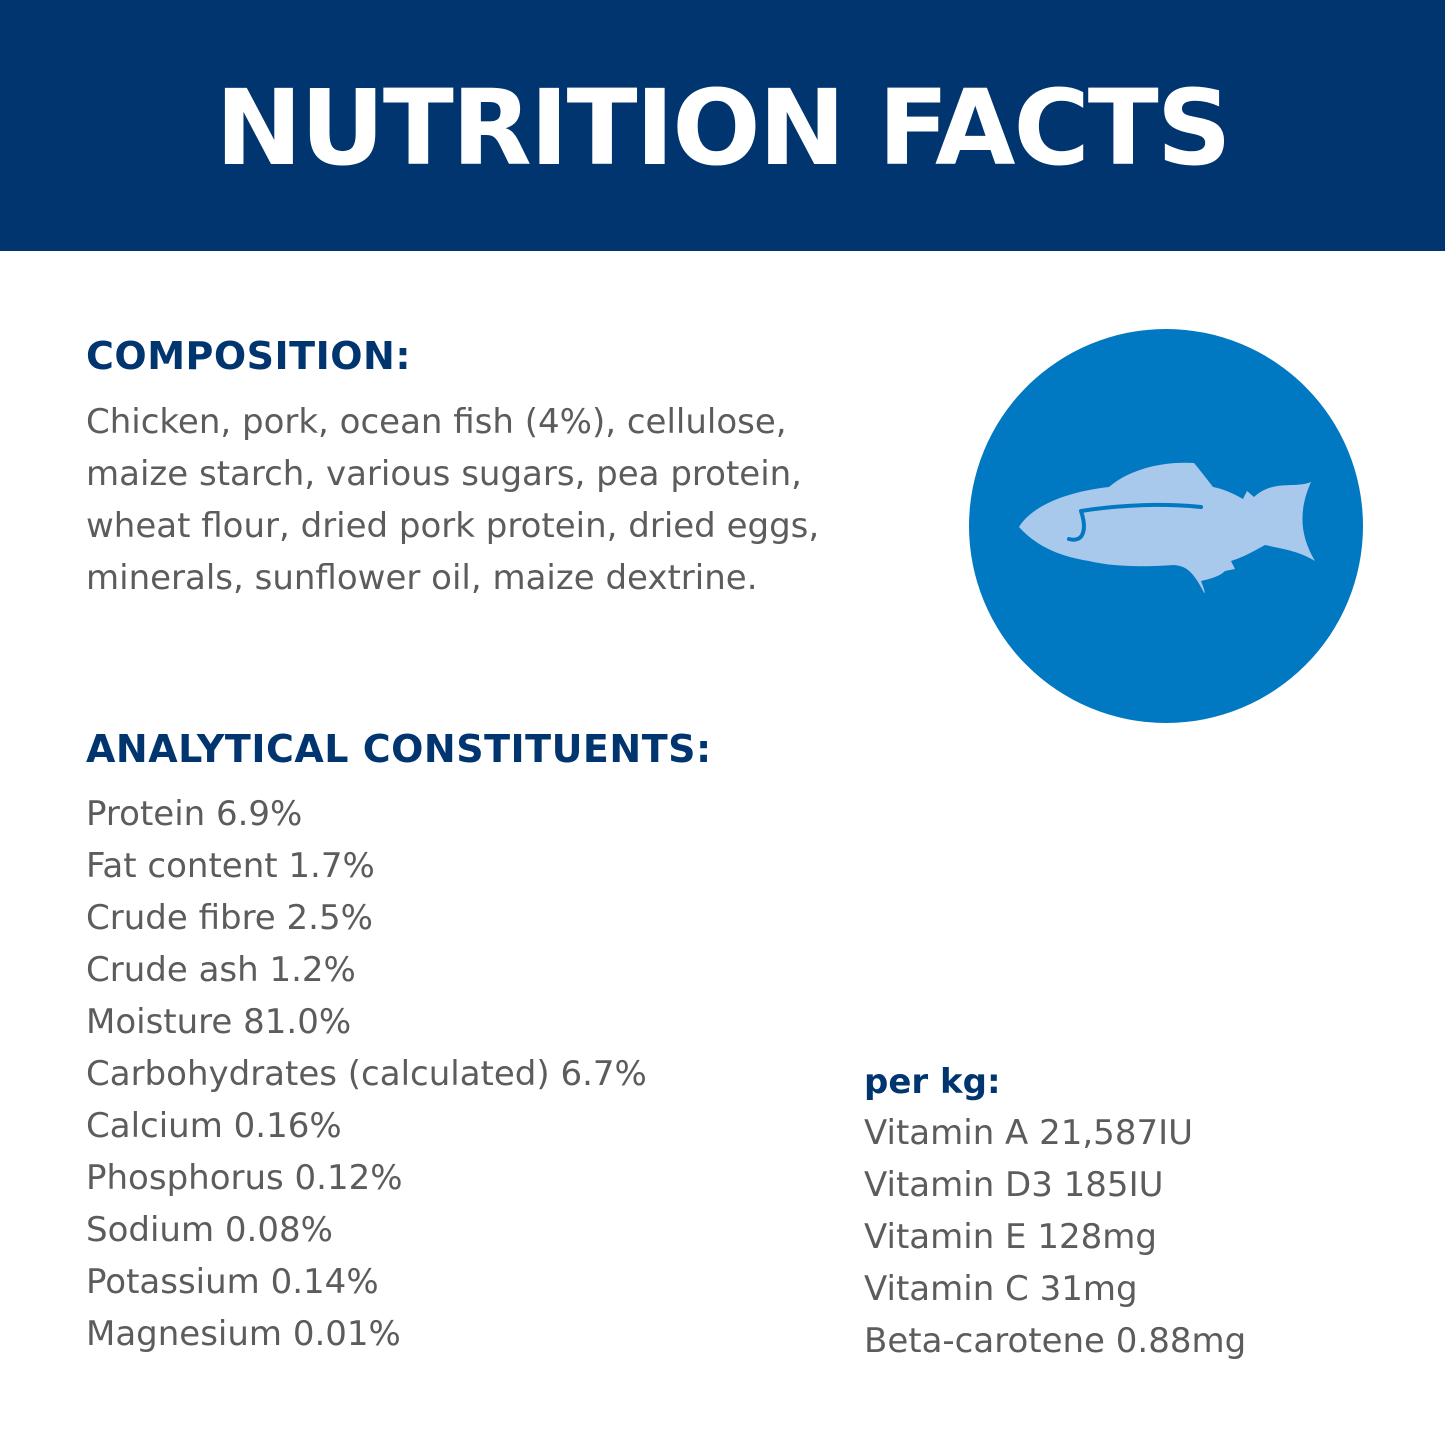 This screenshot has width=1445, height=1445. I want to click on list-item: Beta-carotene 0.88mg, so click(1055, 1341).